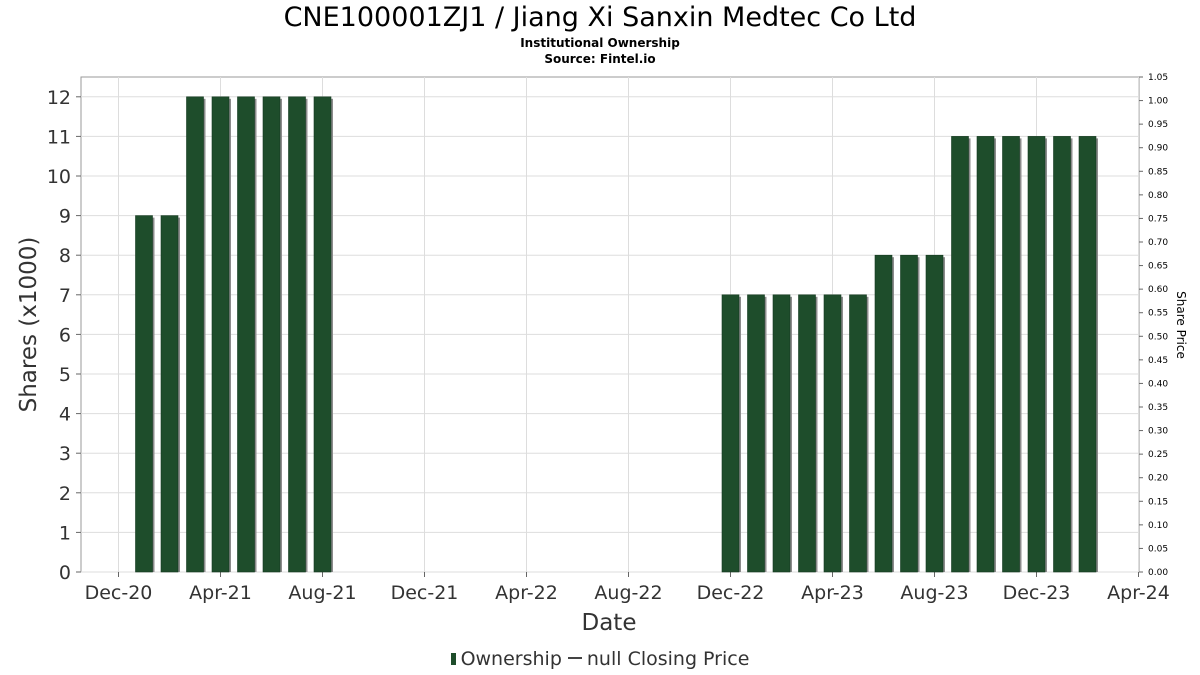  I want to click on y2-tick-label: 0.95, so click(1158, 125).